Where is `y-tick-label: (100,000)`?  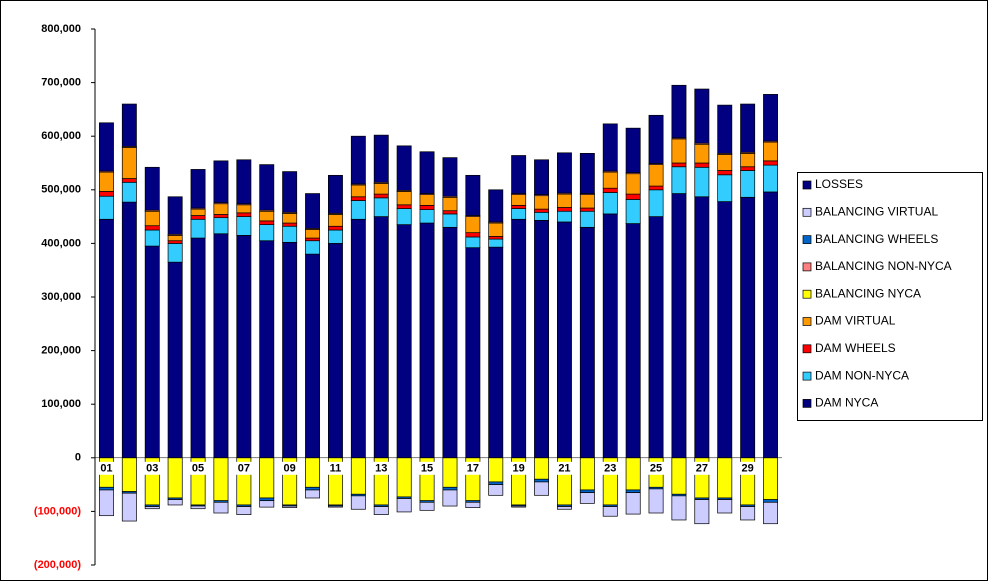 y-tick-label: (100,000) is located at coordinates (57, 511).